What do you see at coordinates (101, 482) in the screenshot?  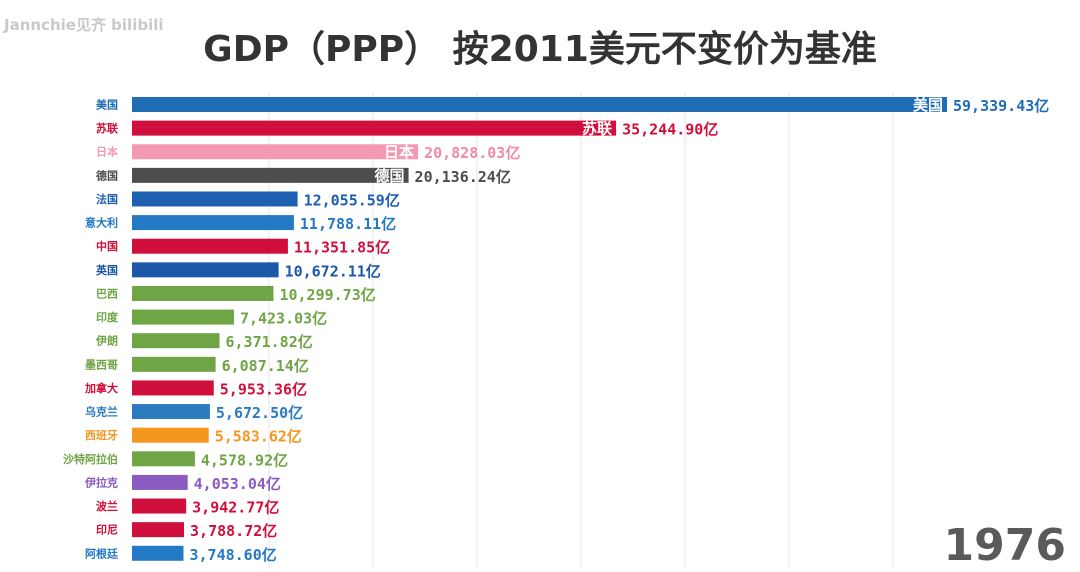 I see `category-label: 伊拉克` at bounding box center [101, 482].